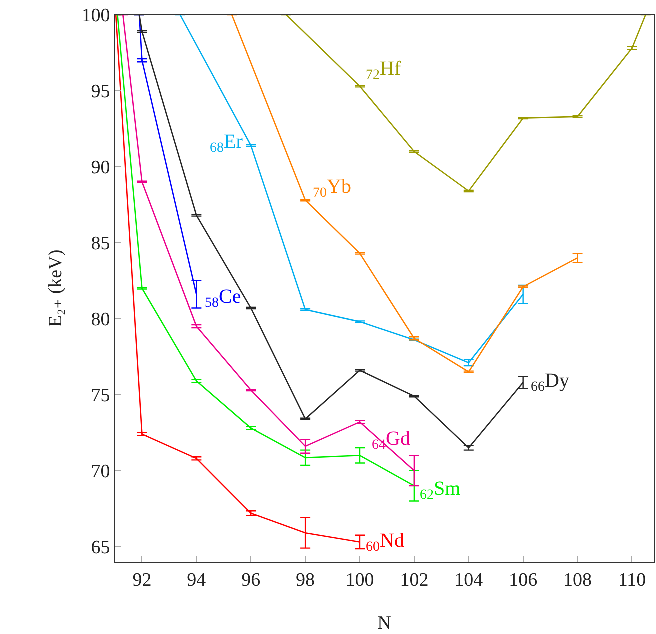 The width and height of the screenshot is (656, 634). Describe the element at coordinates (100, 92) in the screenshot. I see `y-tick-label: 95` at that location.